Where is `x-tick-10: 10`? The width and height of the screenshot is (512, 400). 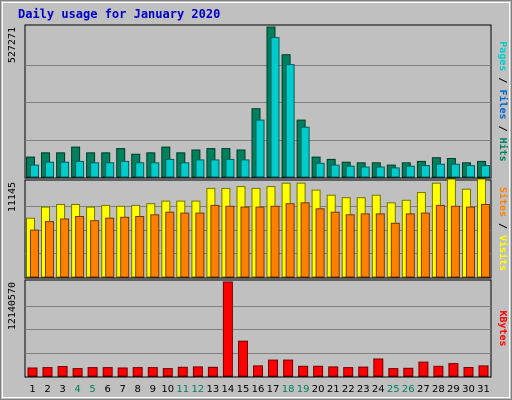 x-tick-10: 10 is located at coordinates (167, 389).